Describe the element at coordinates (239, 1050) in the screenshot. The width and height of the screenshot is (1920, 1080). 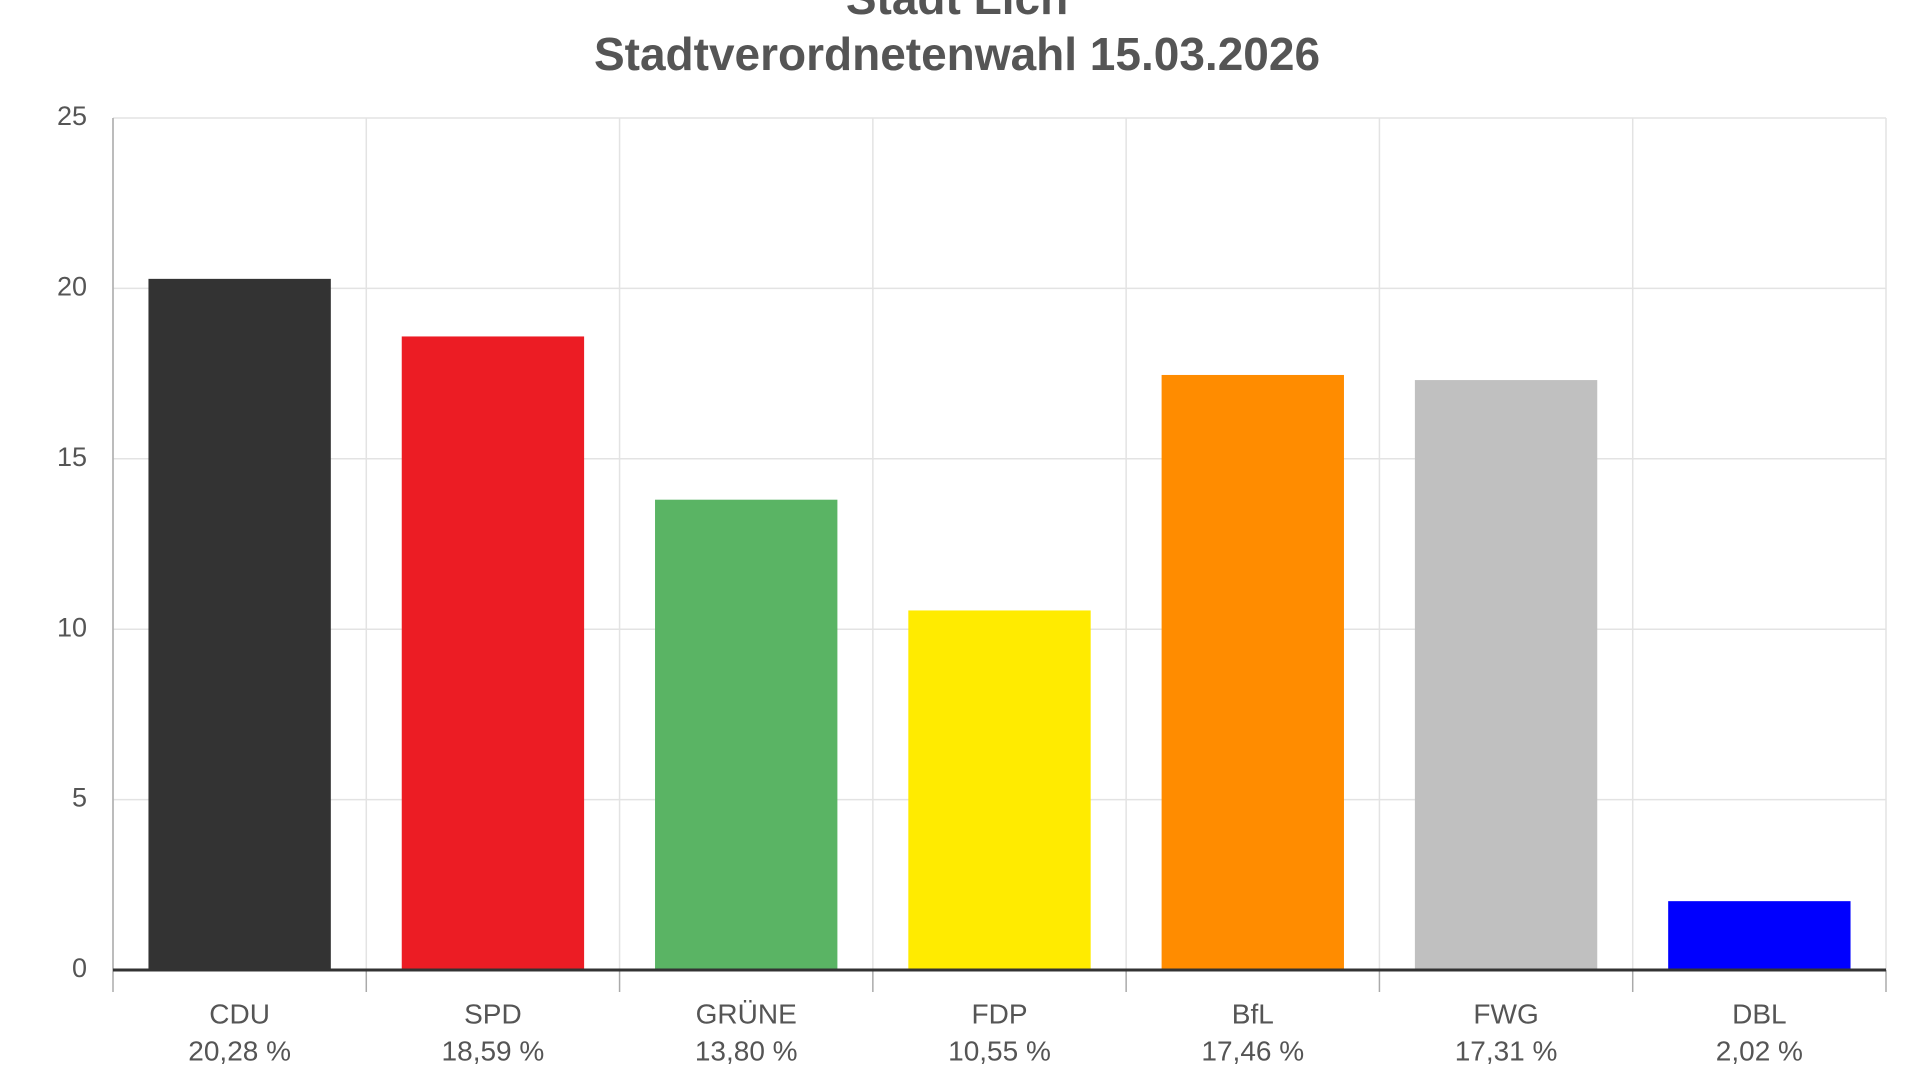
I see `value-label: 20,28 %` at that location.